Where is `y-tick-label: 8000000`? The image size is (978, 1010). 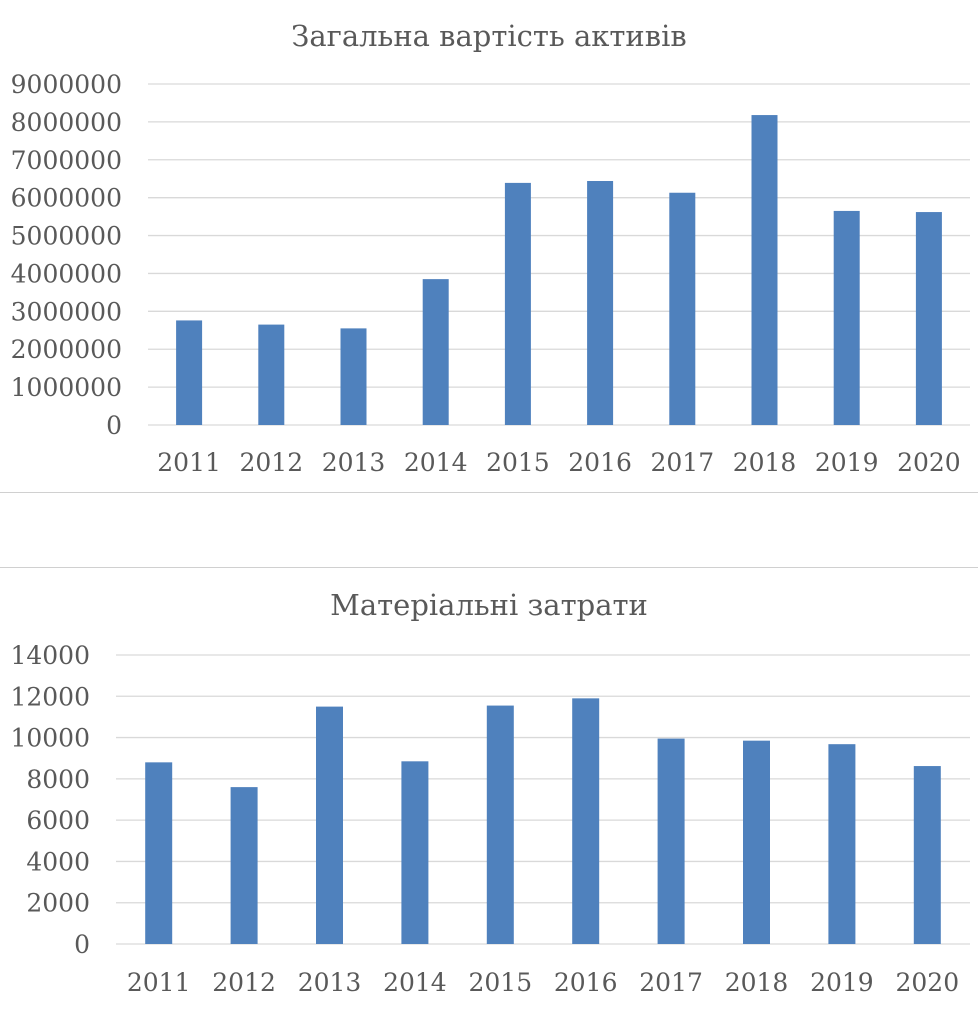
y-tick-label: 8000000 is located at coordinates (66, 122).